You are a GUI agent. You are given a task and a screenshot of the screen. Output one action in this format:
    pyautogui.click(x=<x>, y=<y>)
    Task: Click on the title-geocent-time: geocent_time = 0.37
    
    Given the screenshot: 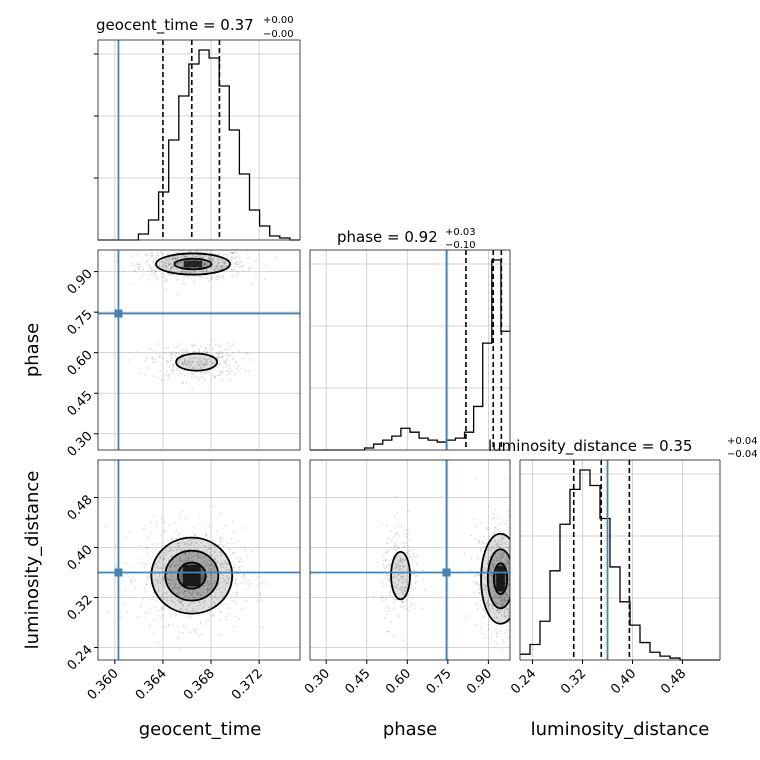 What is the action you would take?
    pyautogui.click(x=175, y=25)
    